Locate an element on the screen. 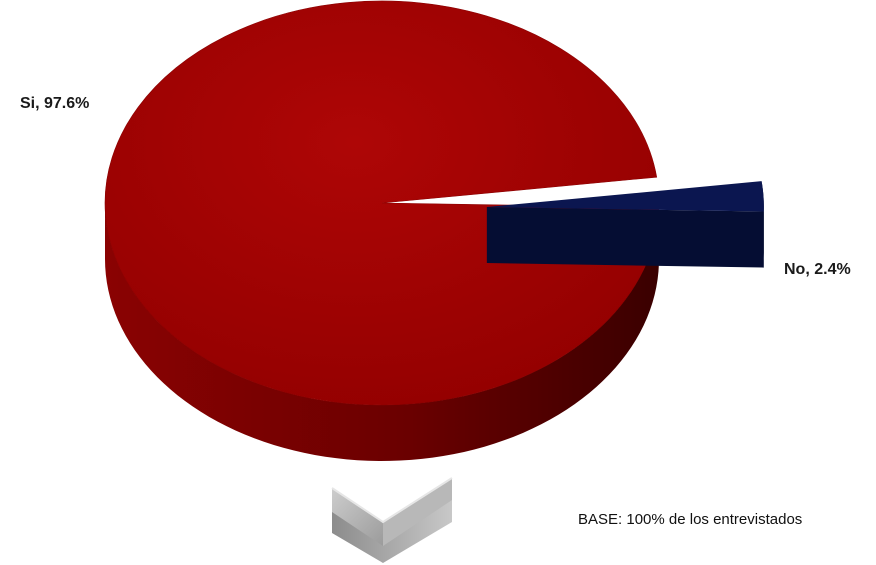 This screenshot has width=876, height=565. slice-no is located at coordinates (625, 196).